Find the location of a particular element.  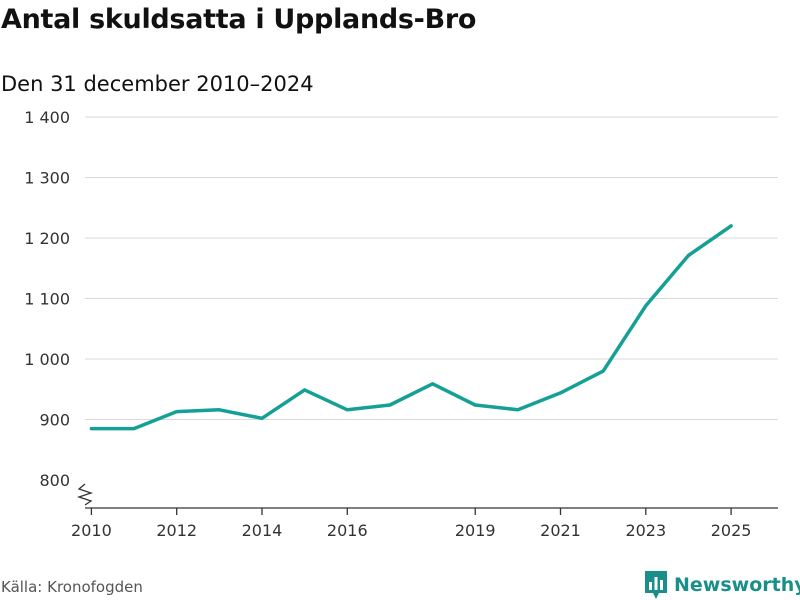

y-axis-ticks: 800 900 1 000 1 100 1 200 1 300 1 400 is located at coordinates (59, 307).